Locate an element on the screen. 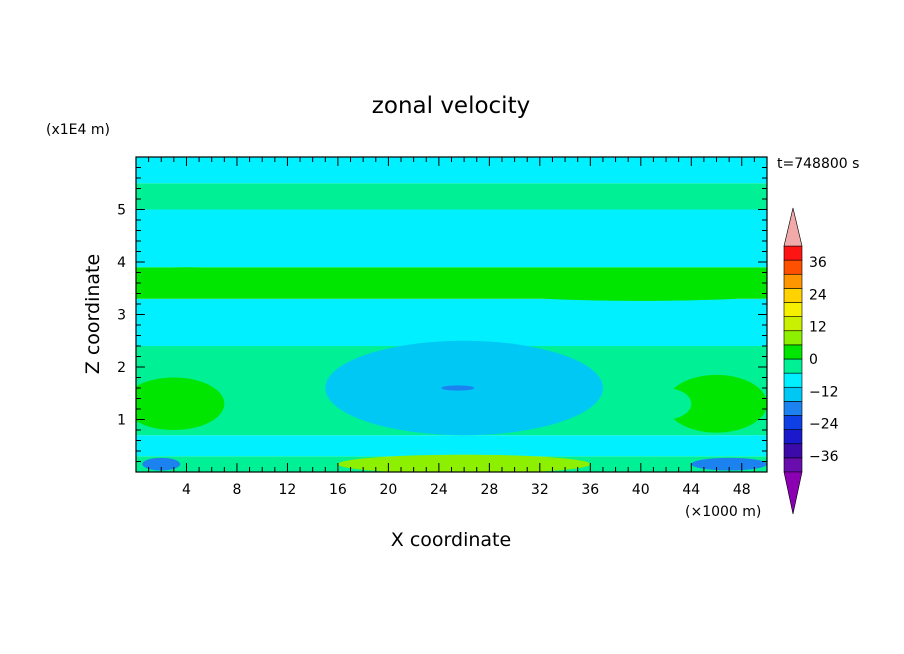  y-tick-label: 2 is located at coordinates (121, 368).